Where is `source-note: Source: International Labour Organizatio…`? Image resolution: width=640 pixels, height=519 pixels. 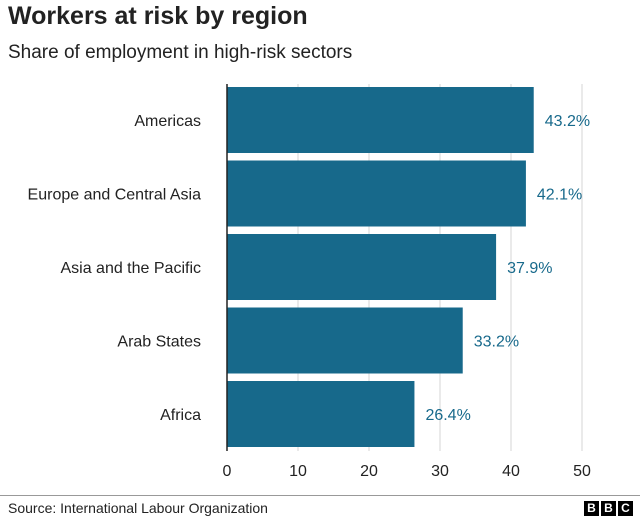 source-note: Source: International Labour Organizatio… is located at coordinates (138, 508).